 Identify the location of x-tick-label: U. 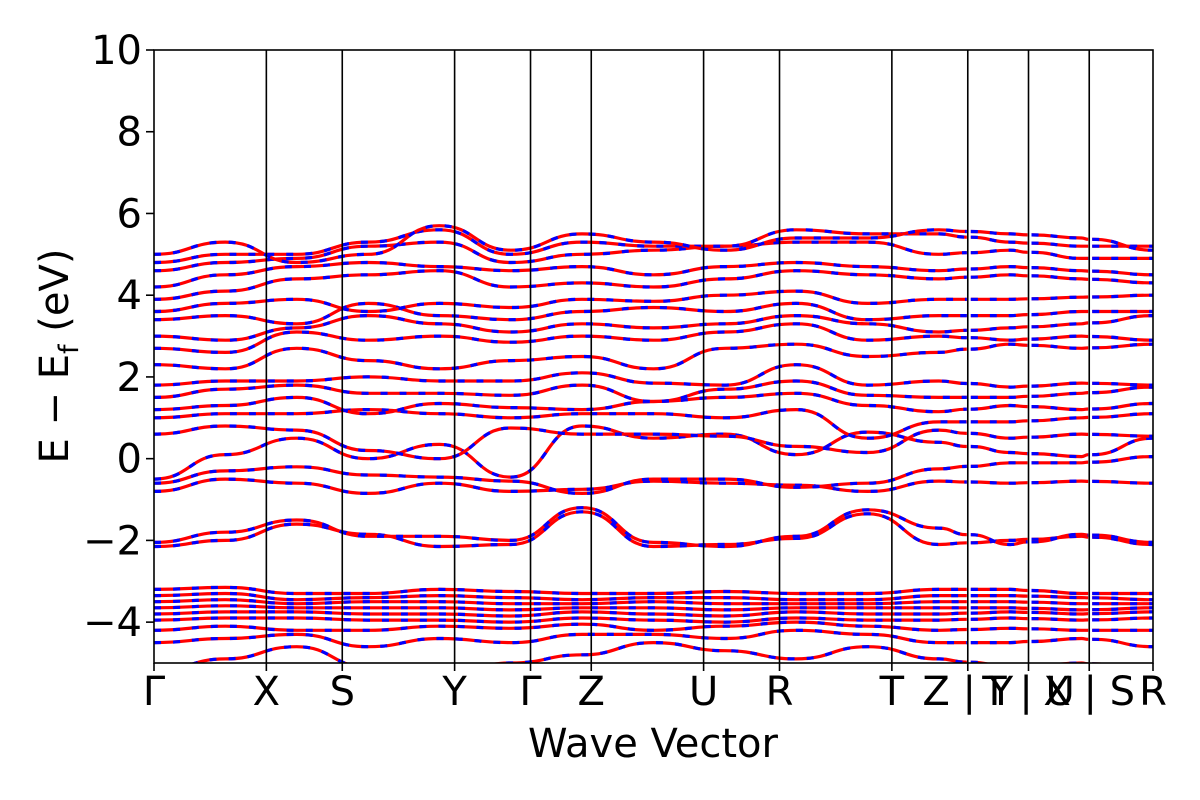
(703, 692).